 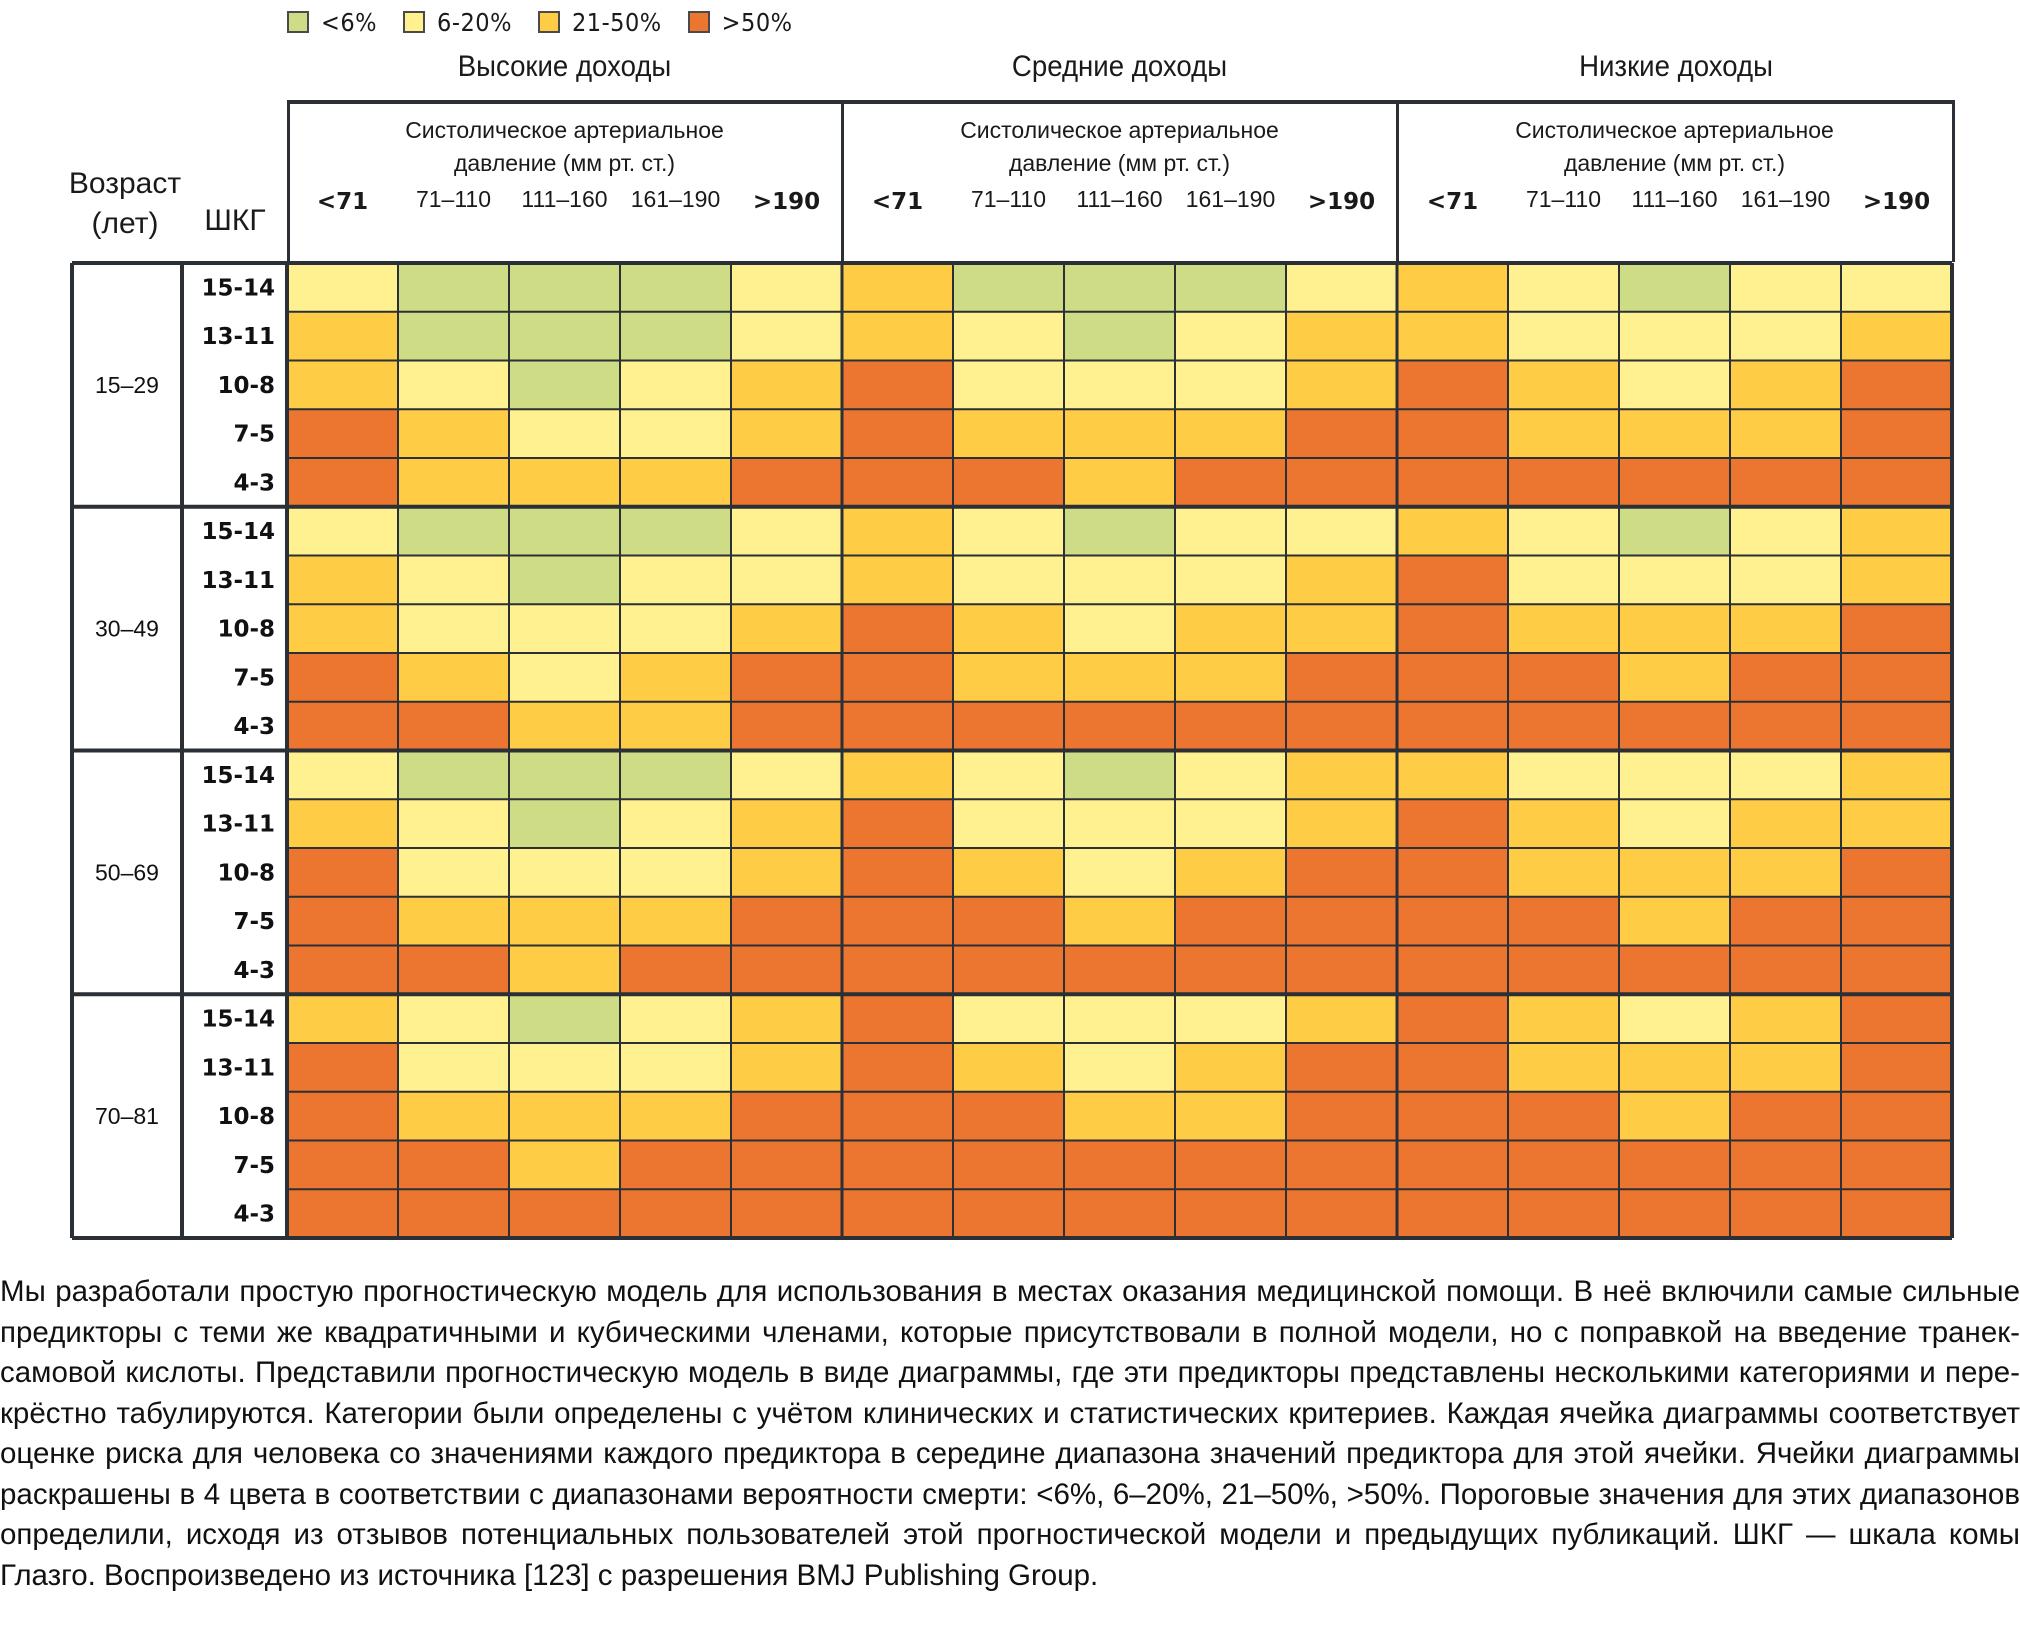 I want to click on sbp-column-label: >190, so click(x=786, y=202).